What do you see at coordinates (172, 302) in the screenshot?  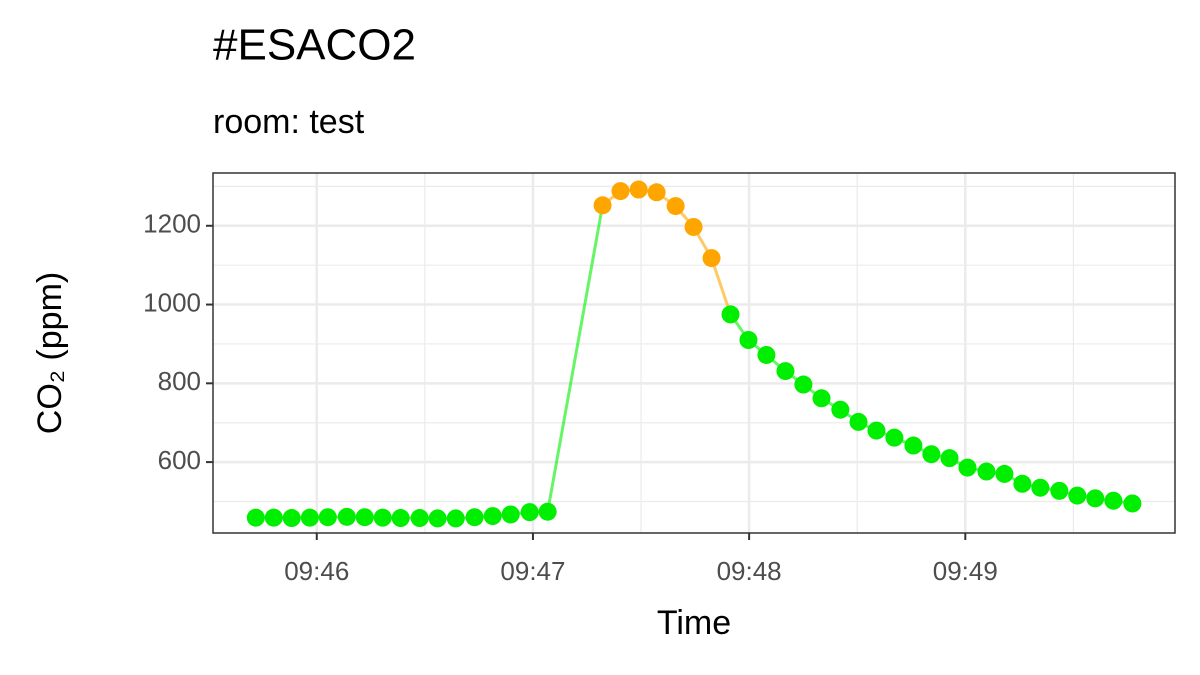 I see `y-tick-label: 1000` at bounding box center [172, 302].